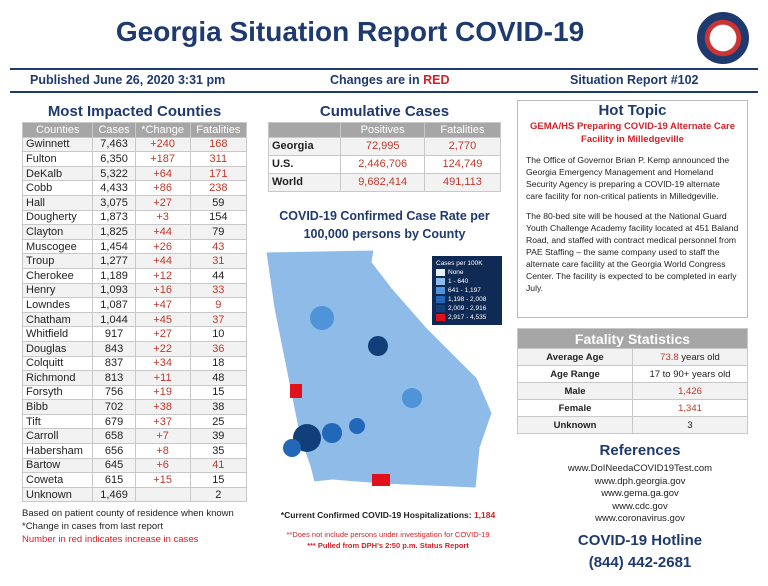  What do you see at coordinates (575, 408) in the screenshot?
I see `stat-label: Female` at bounding box center [575, 408].